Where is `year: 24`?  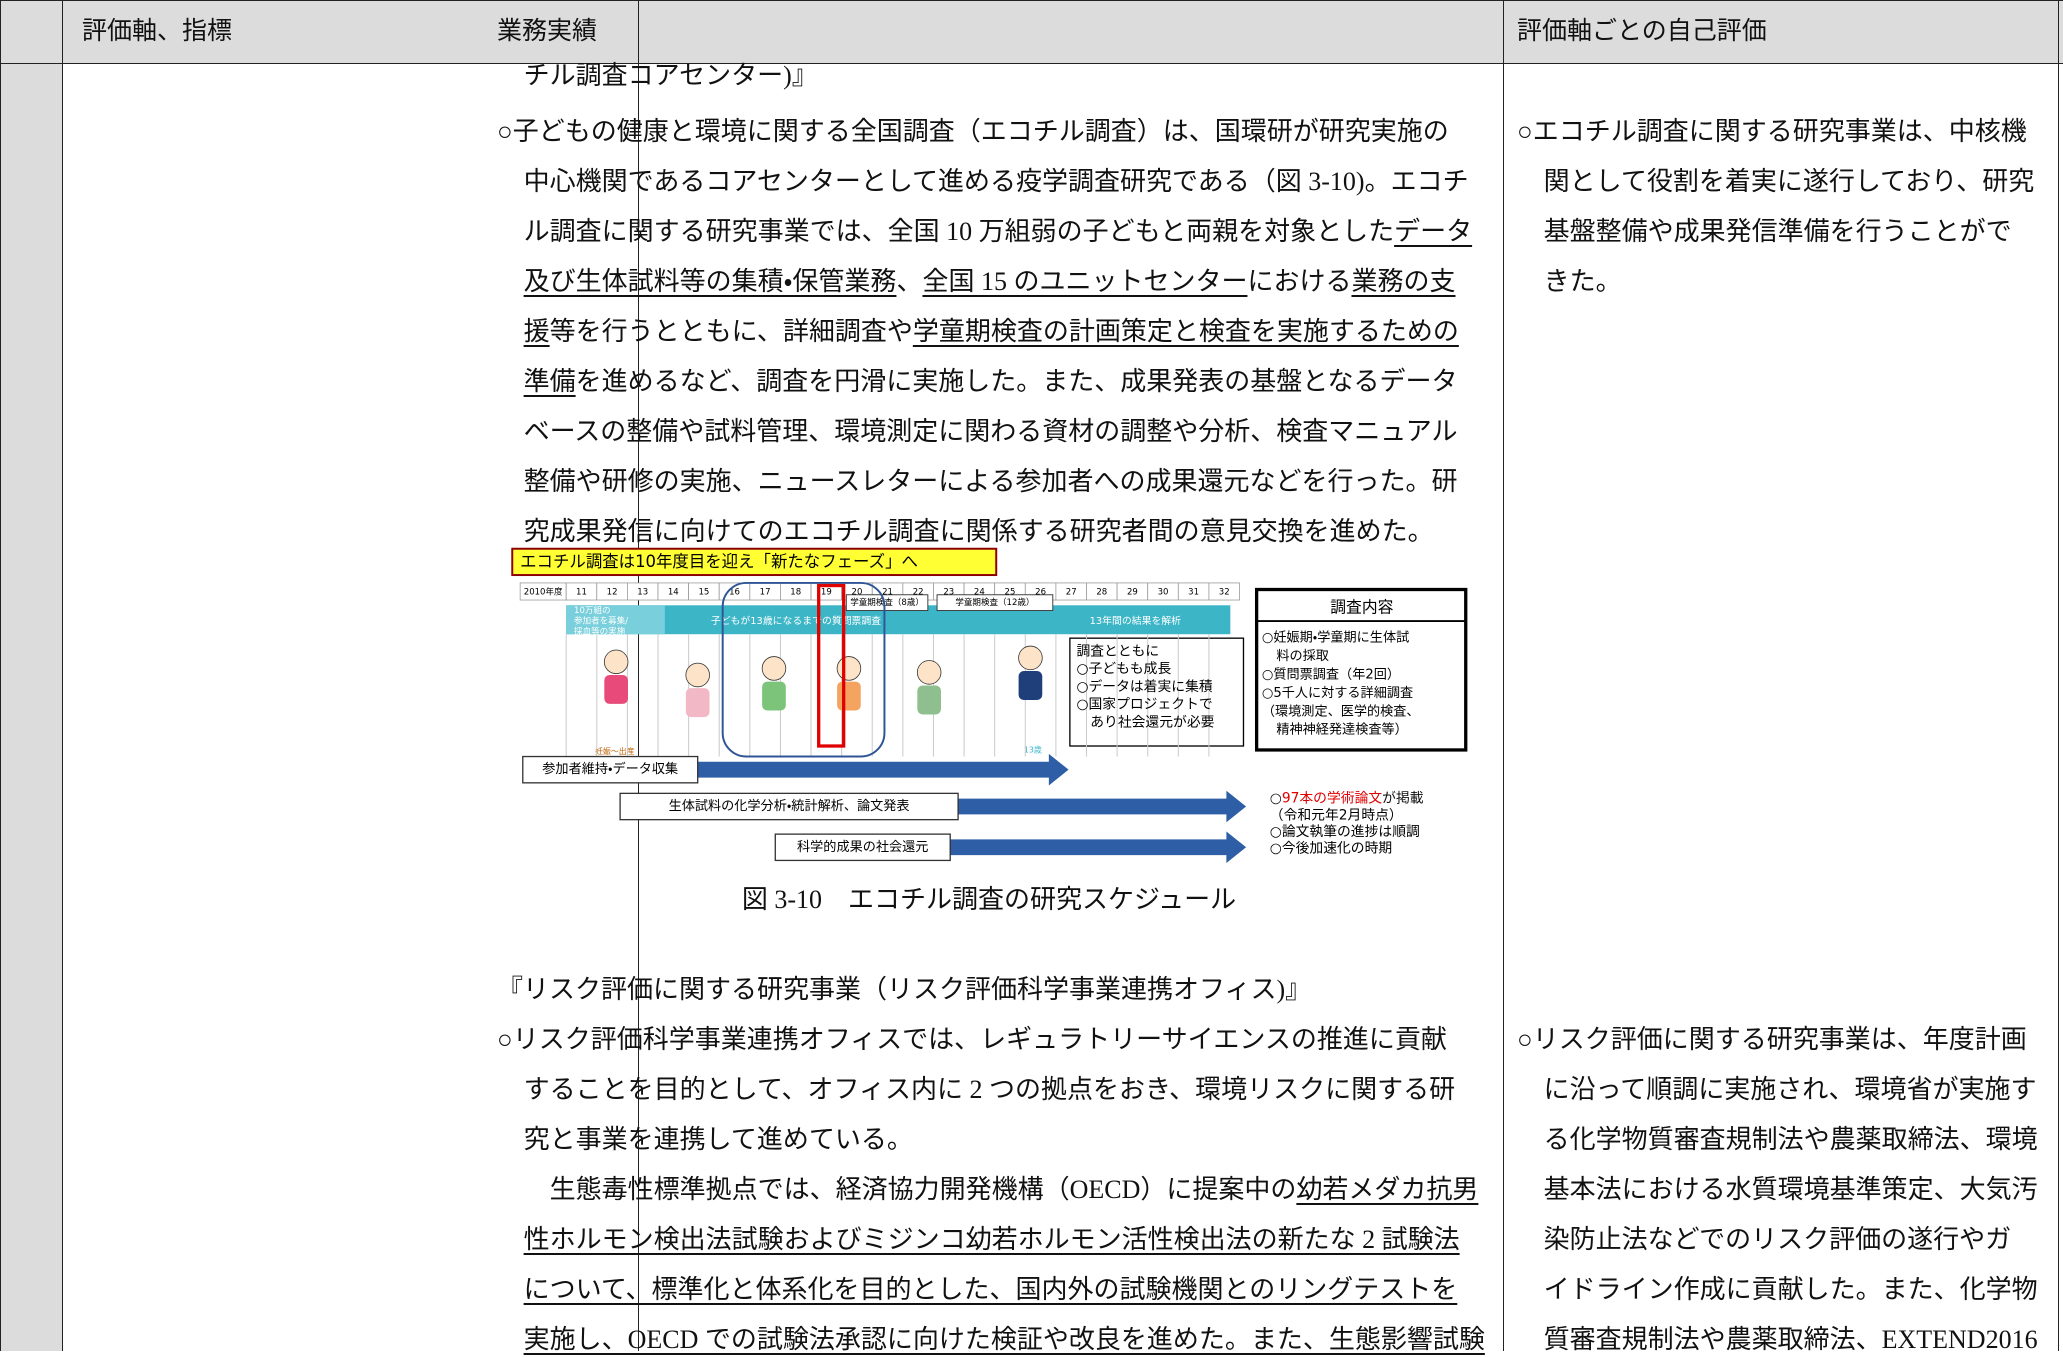
year: 24 is located at coordinates (979, 593).